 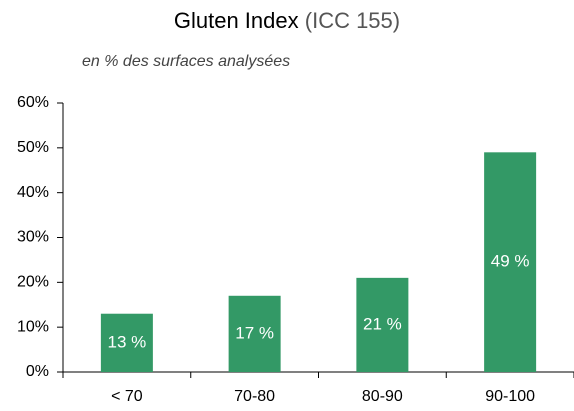 I want to click on y-tick-label: 10%, so click(x=33, y=326).